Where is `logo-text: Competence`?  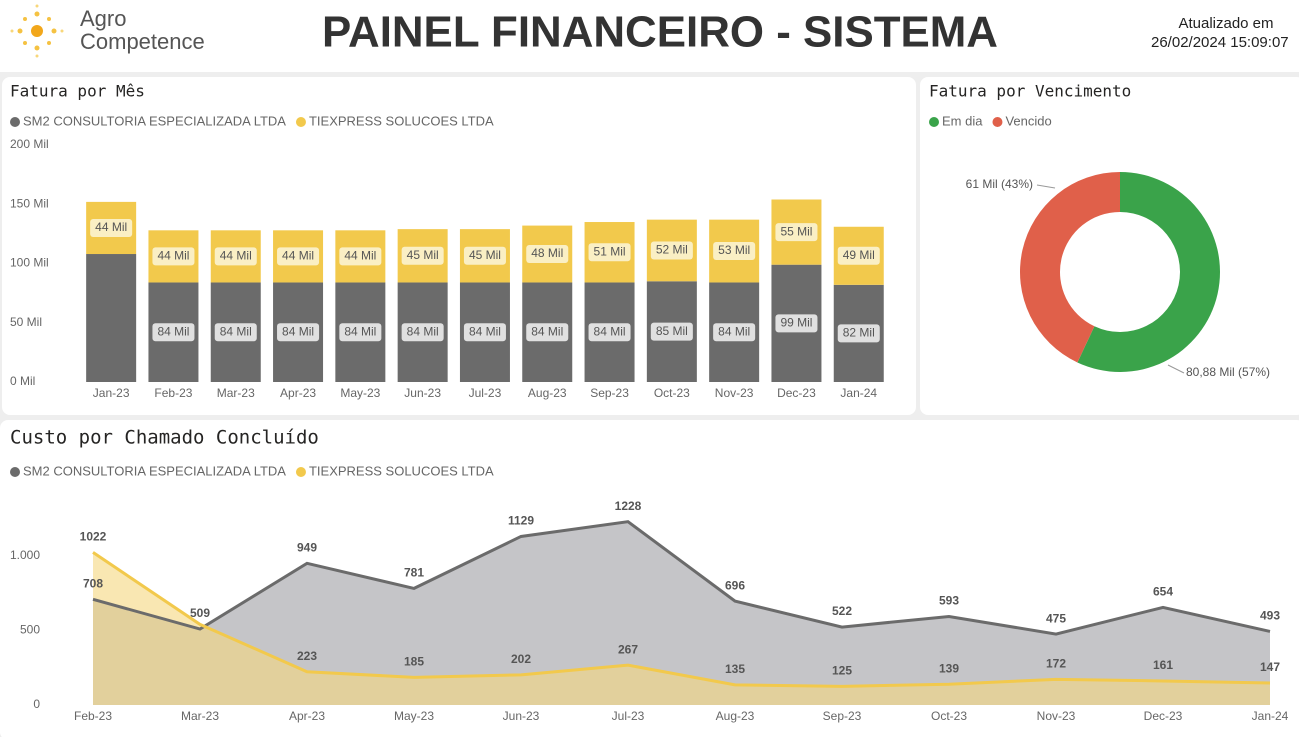
logo-text: Competence is located at coordinates (142, 41).